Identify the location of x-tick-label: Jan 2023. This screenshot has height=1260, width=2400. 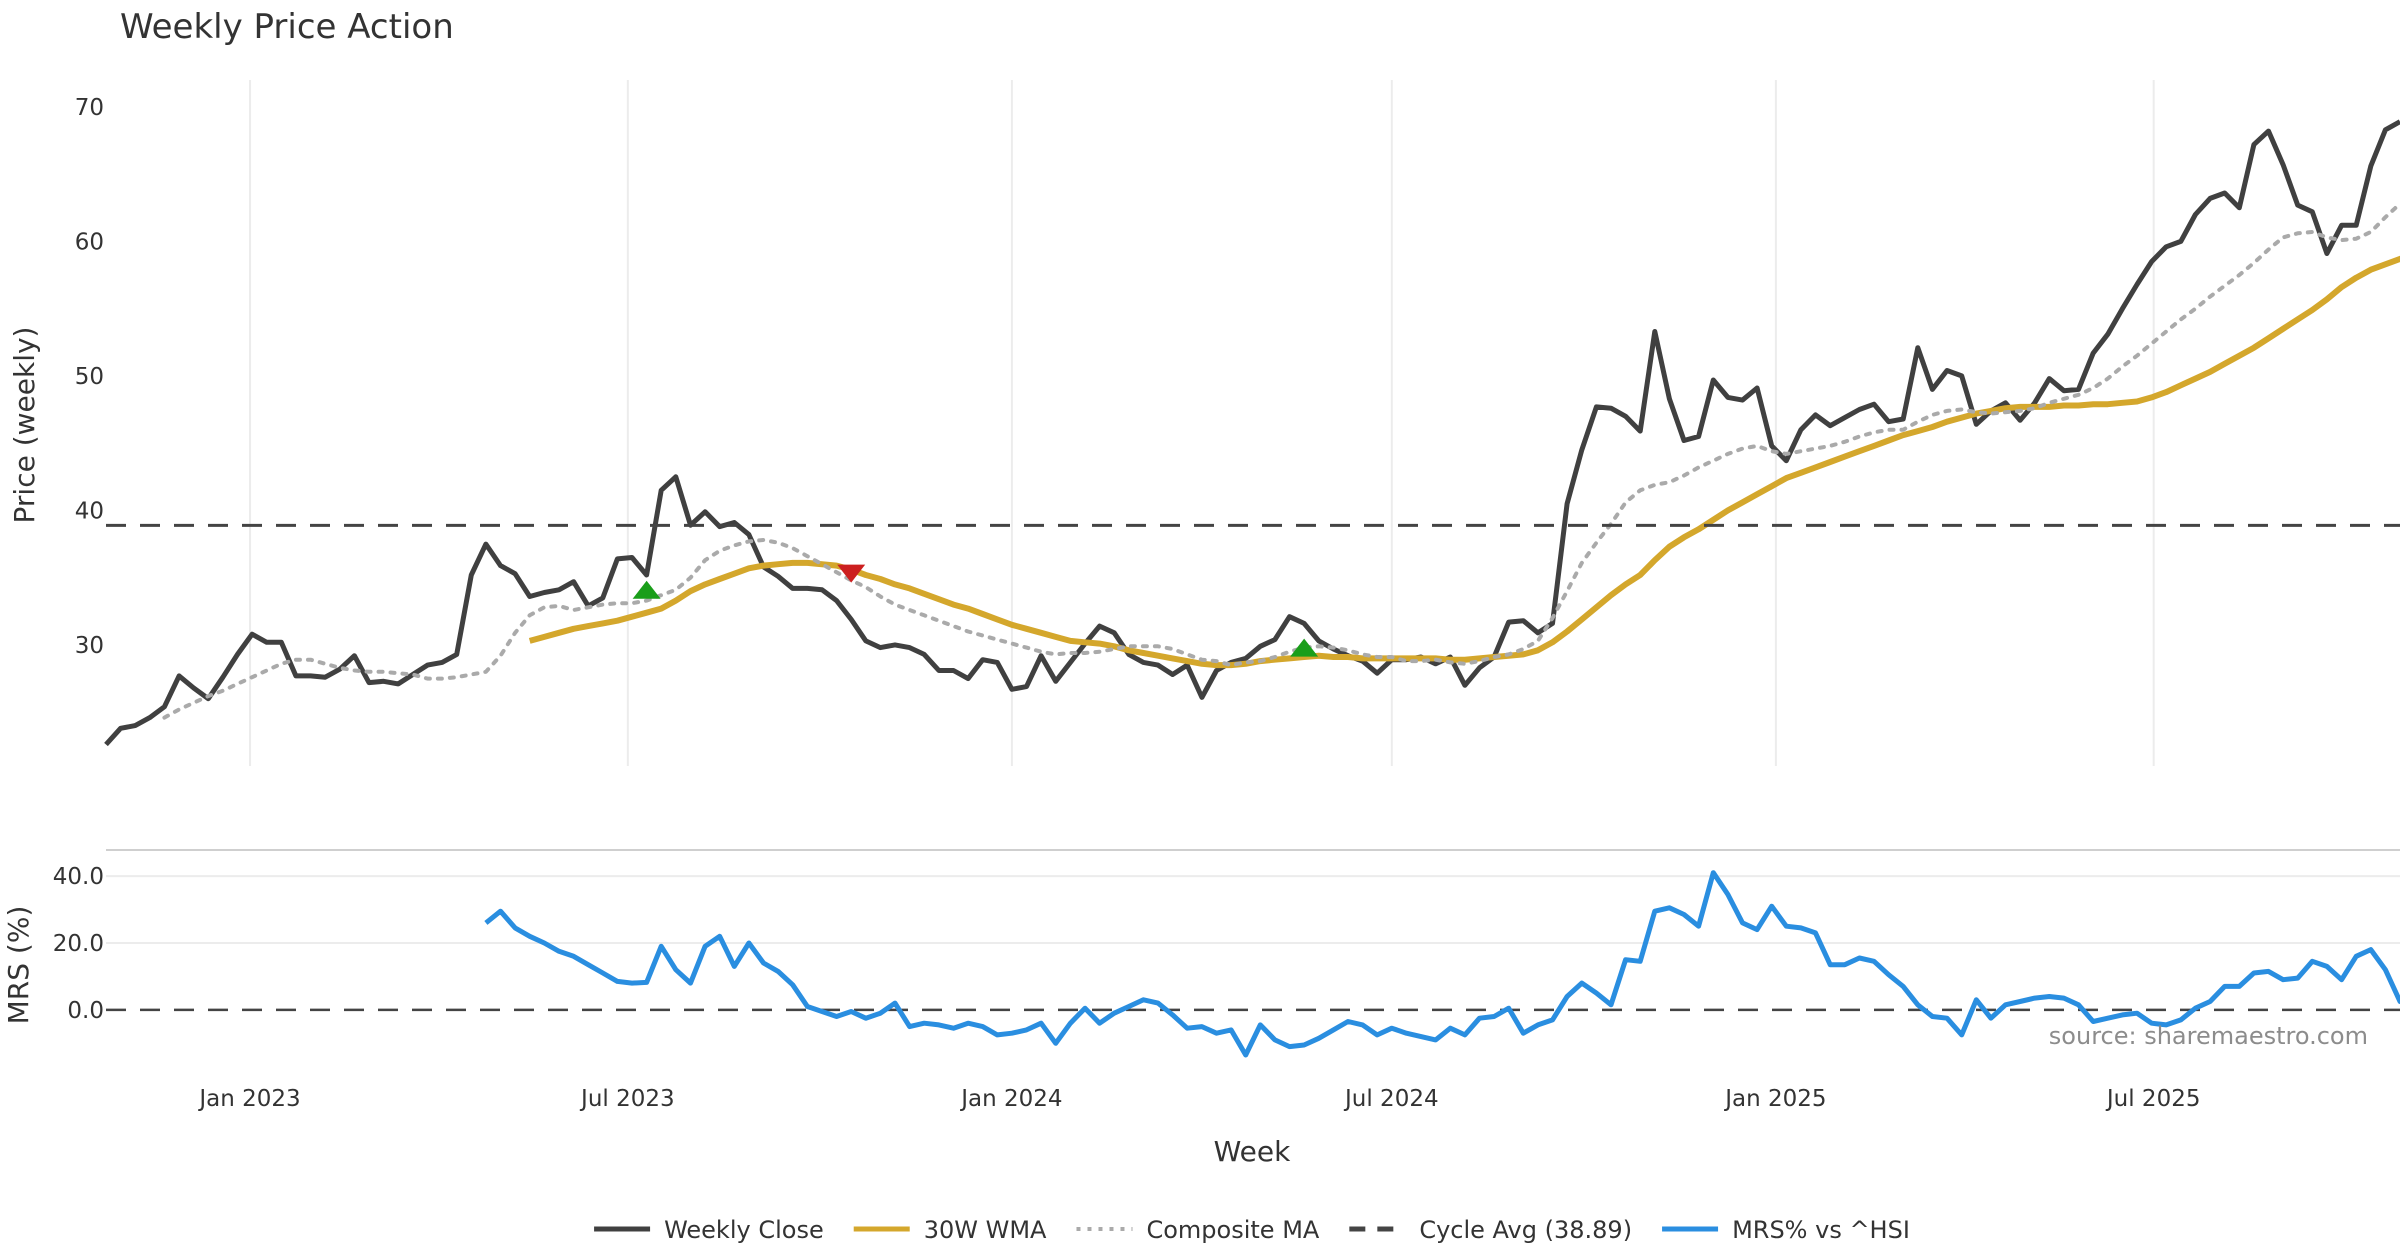
(248, 1099).